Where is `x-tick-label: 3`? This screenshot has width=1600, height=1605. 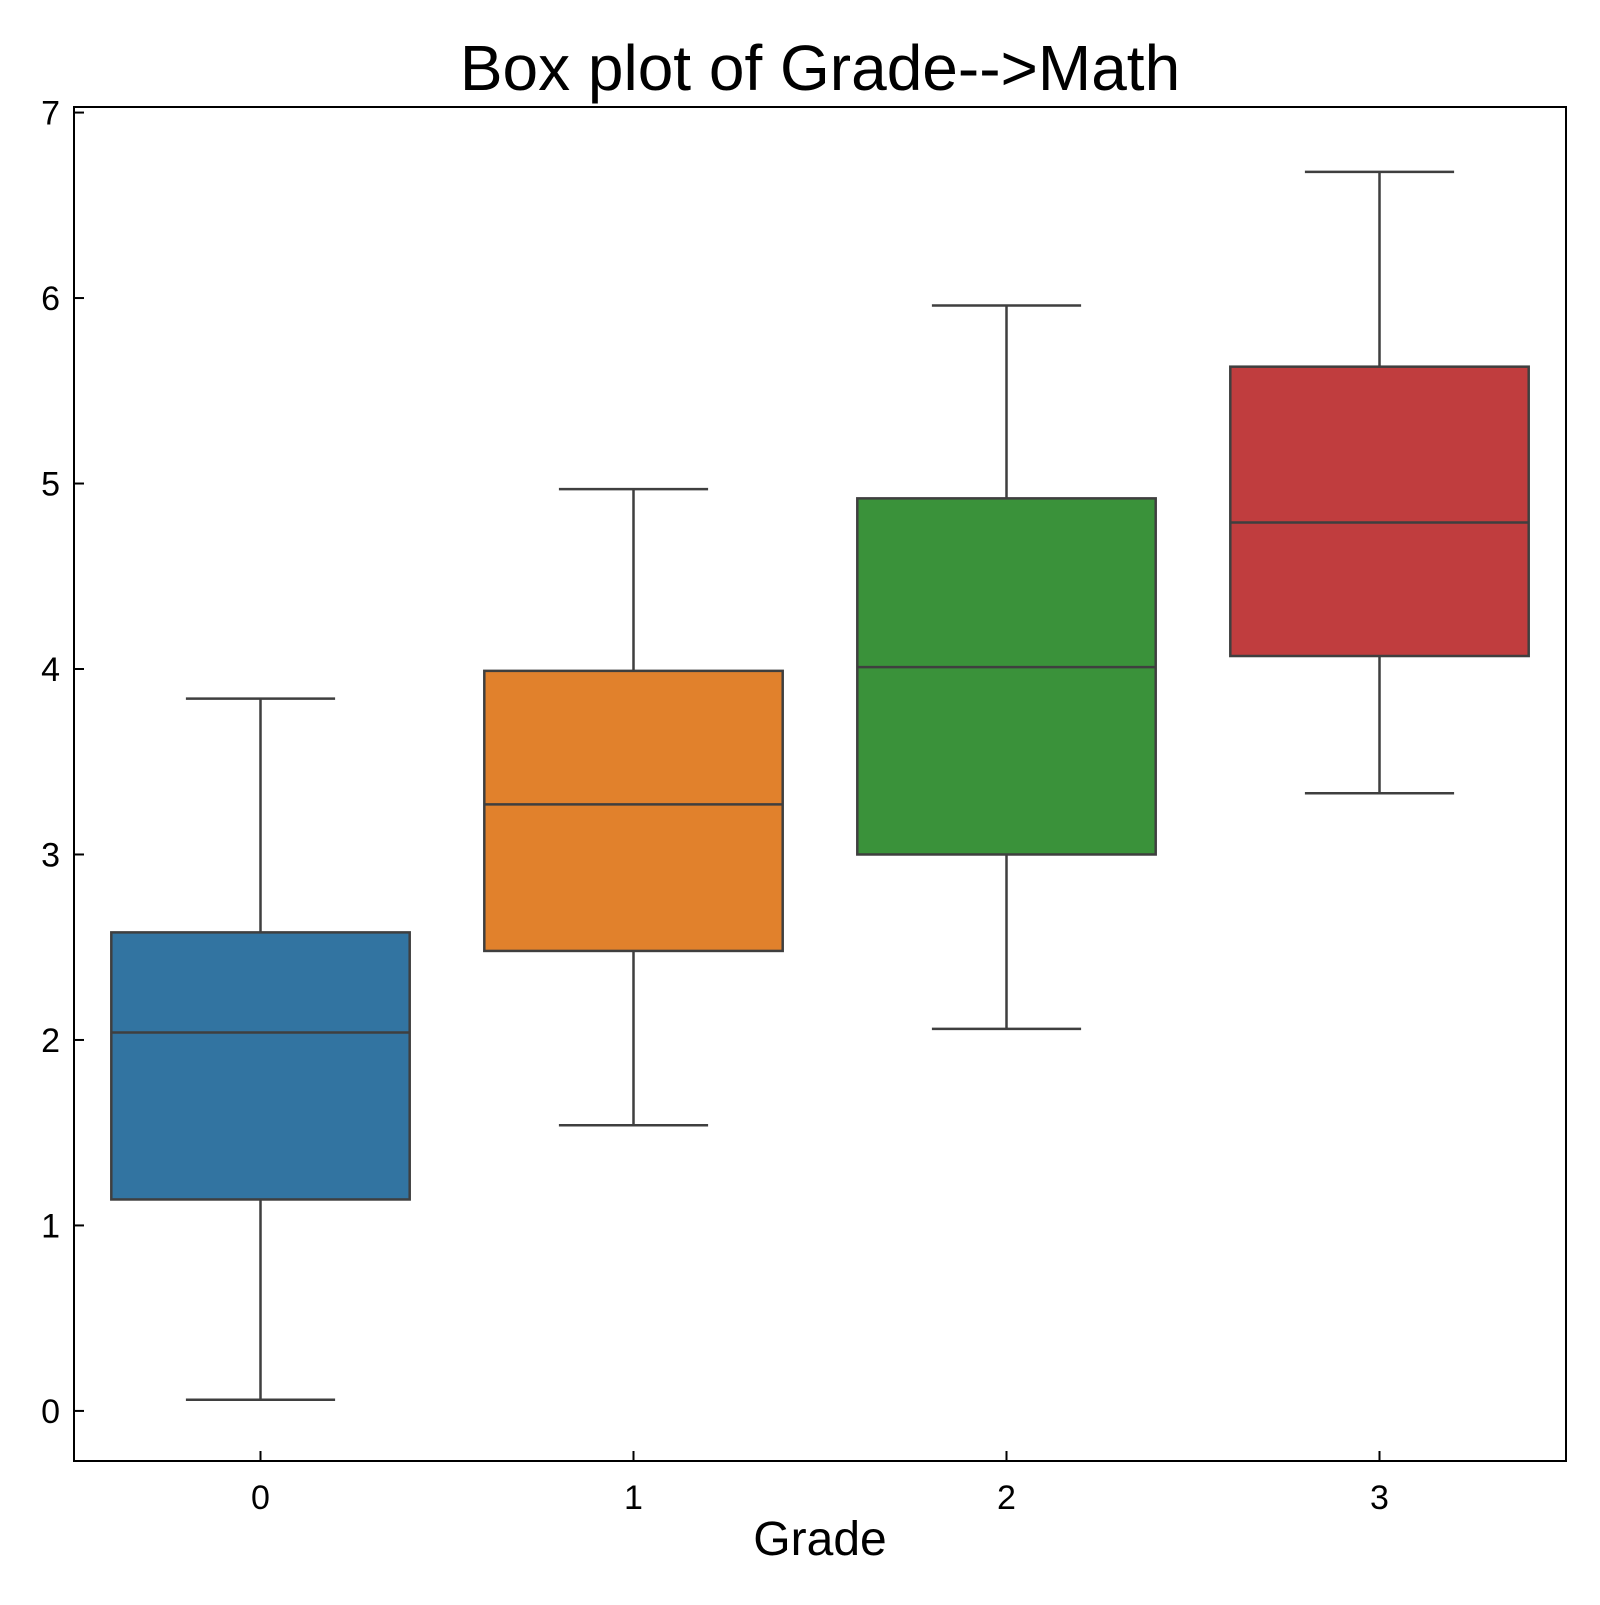
x-tick-label: 3 is located at coordinates (1379, 1498).